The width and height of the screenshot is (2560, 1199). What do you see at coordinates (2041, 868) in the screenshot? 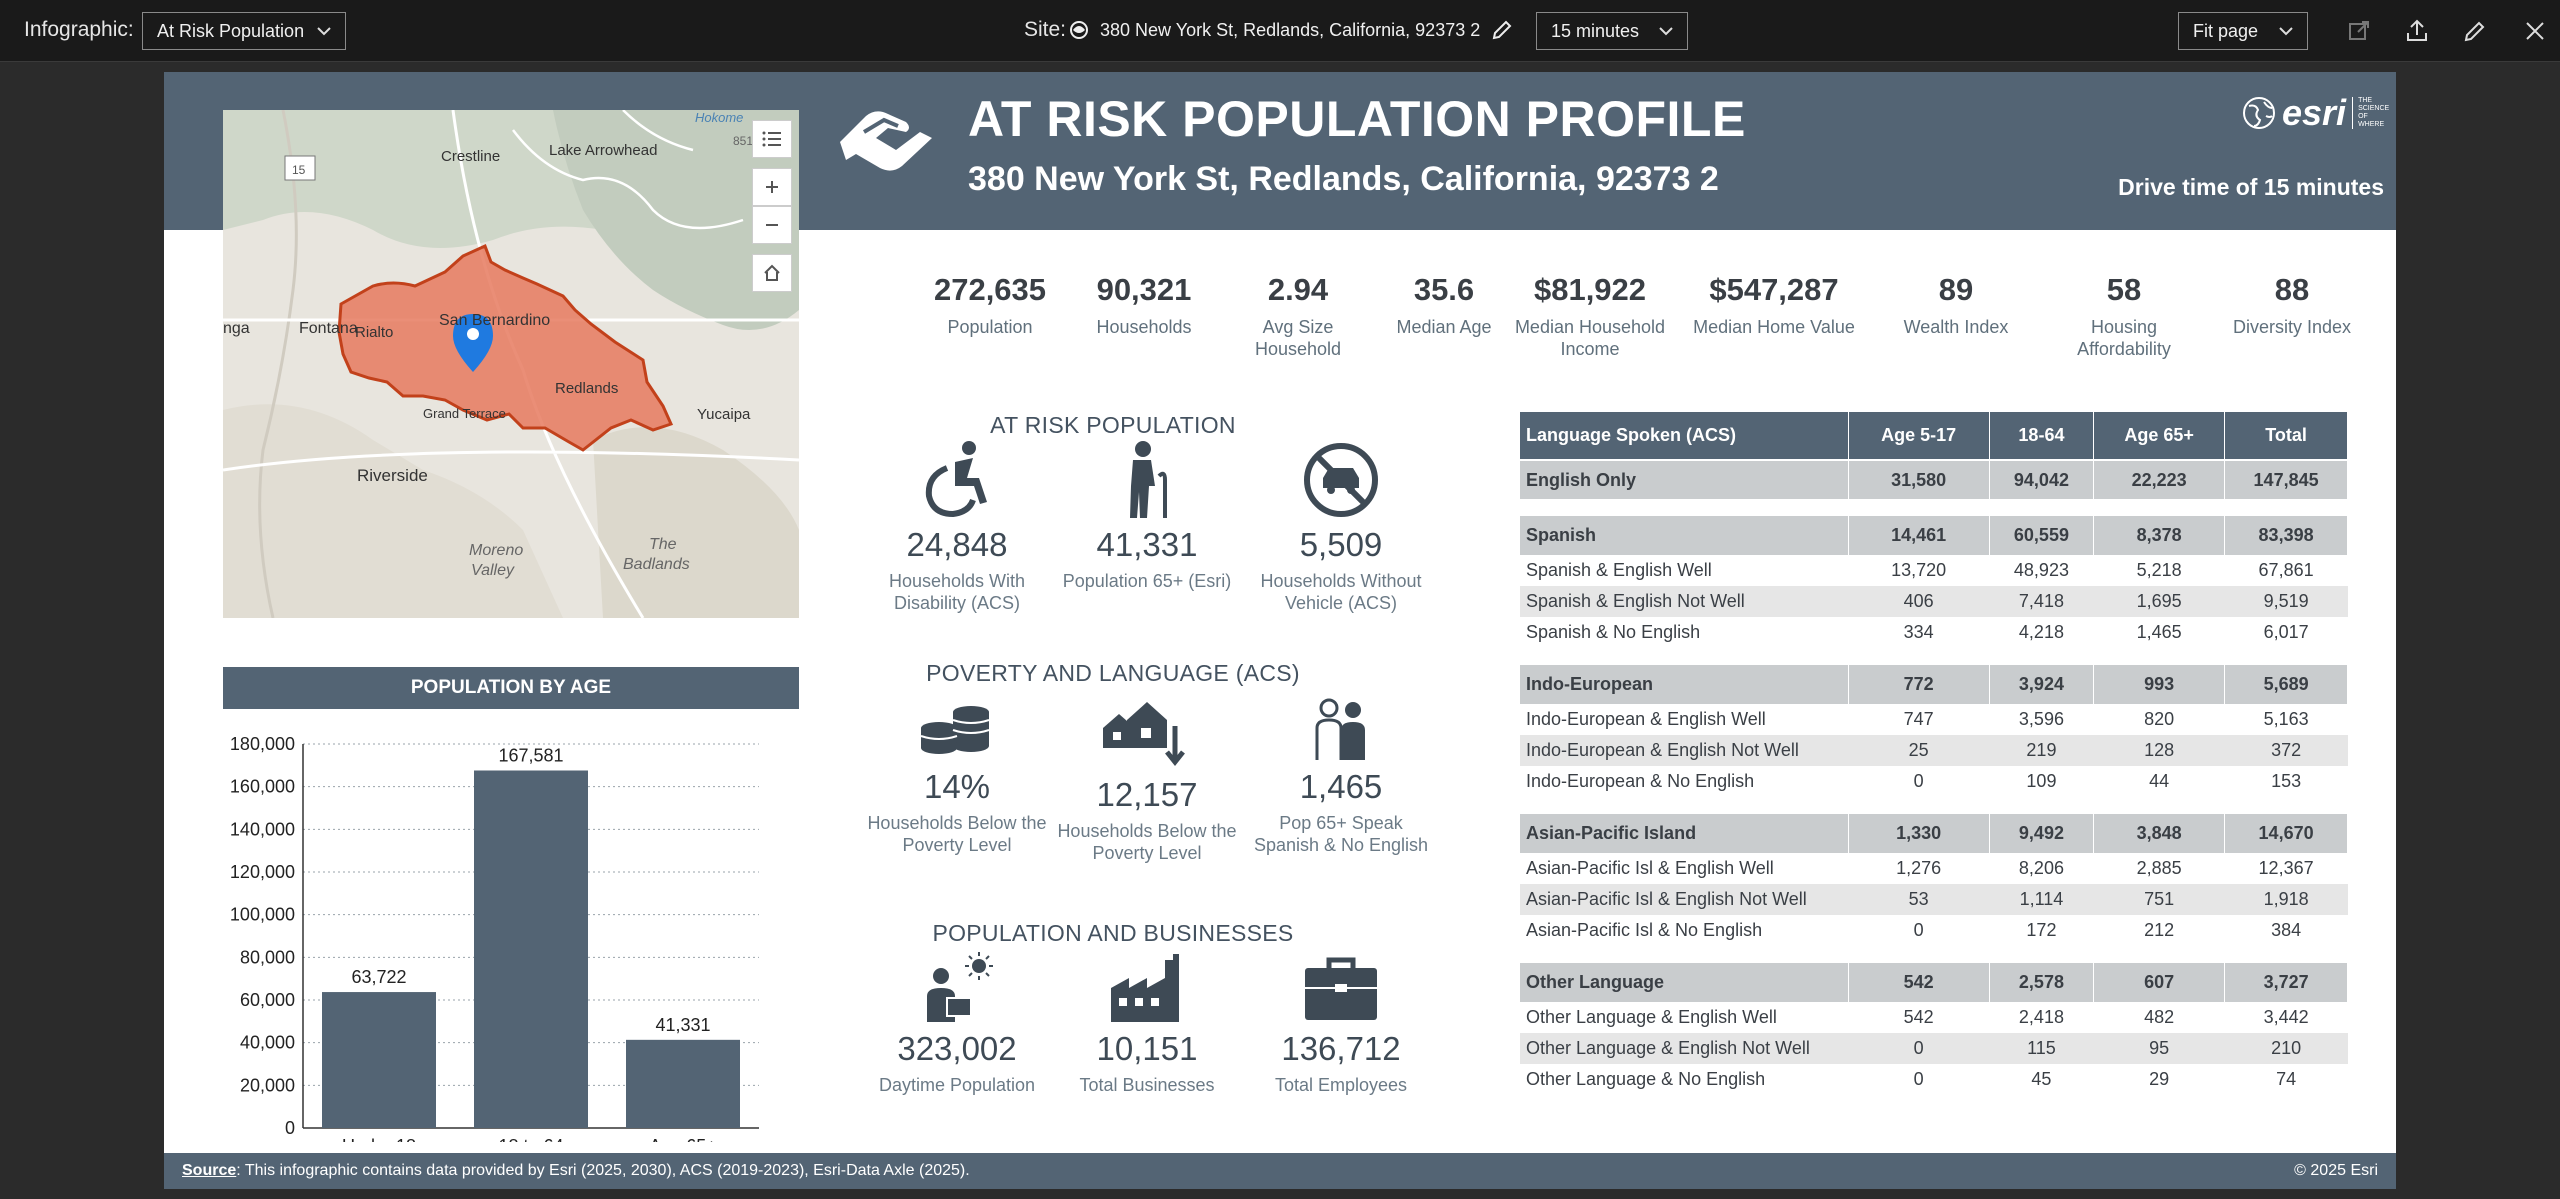
I see `value-cell: 8,206` at bounding box center [2041, 868].